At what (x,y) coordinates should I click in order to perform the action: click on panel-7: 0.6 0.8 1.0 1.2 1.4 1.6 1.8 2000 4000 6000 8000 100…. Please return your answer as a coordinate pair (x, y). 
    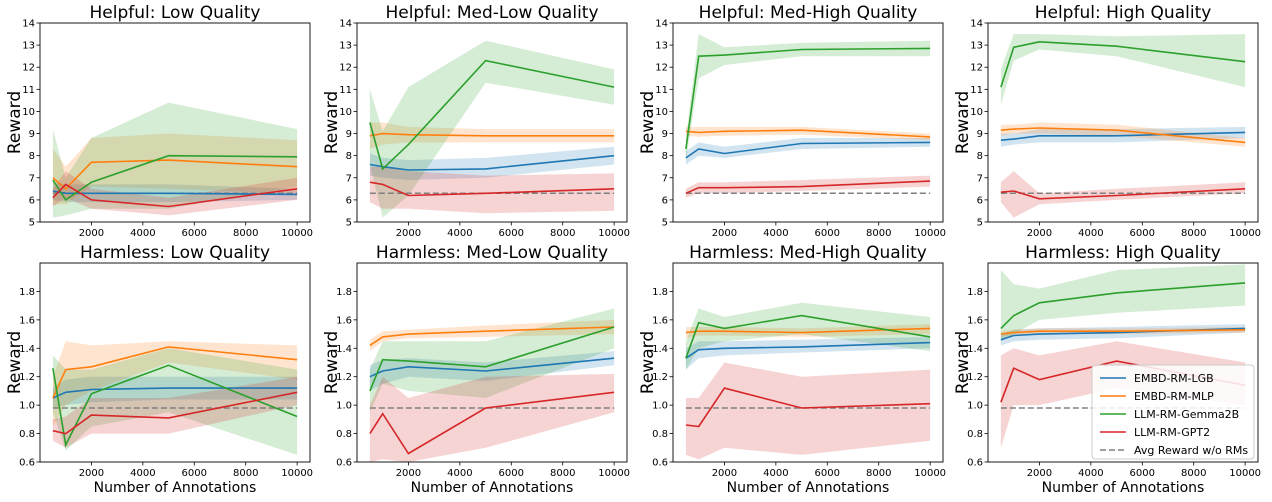
    Looking at the image, I should click on (792, 369).